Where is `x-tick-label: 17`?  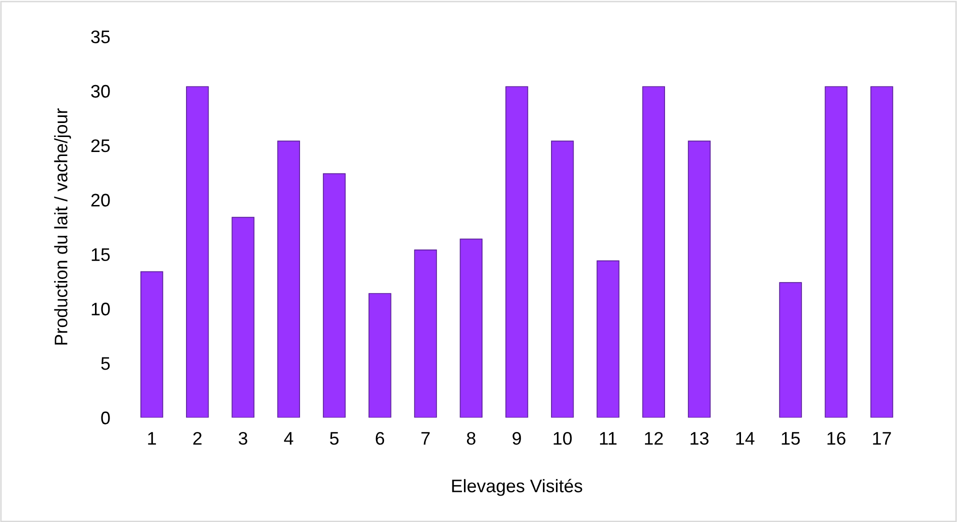 x-tick-label: 17 is located at coordinates (882, 438).